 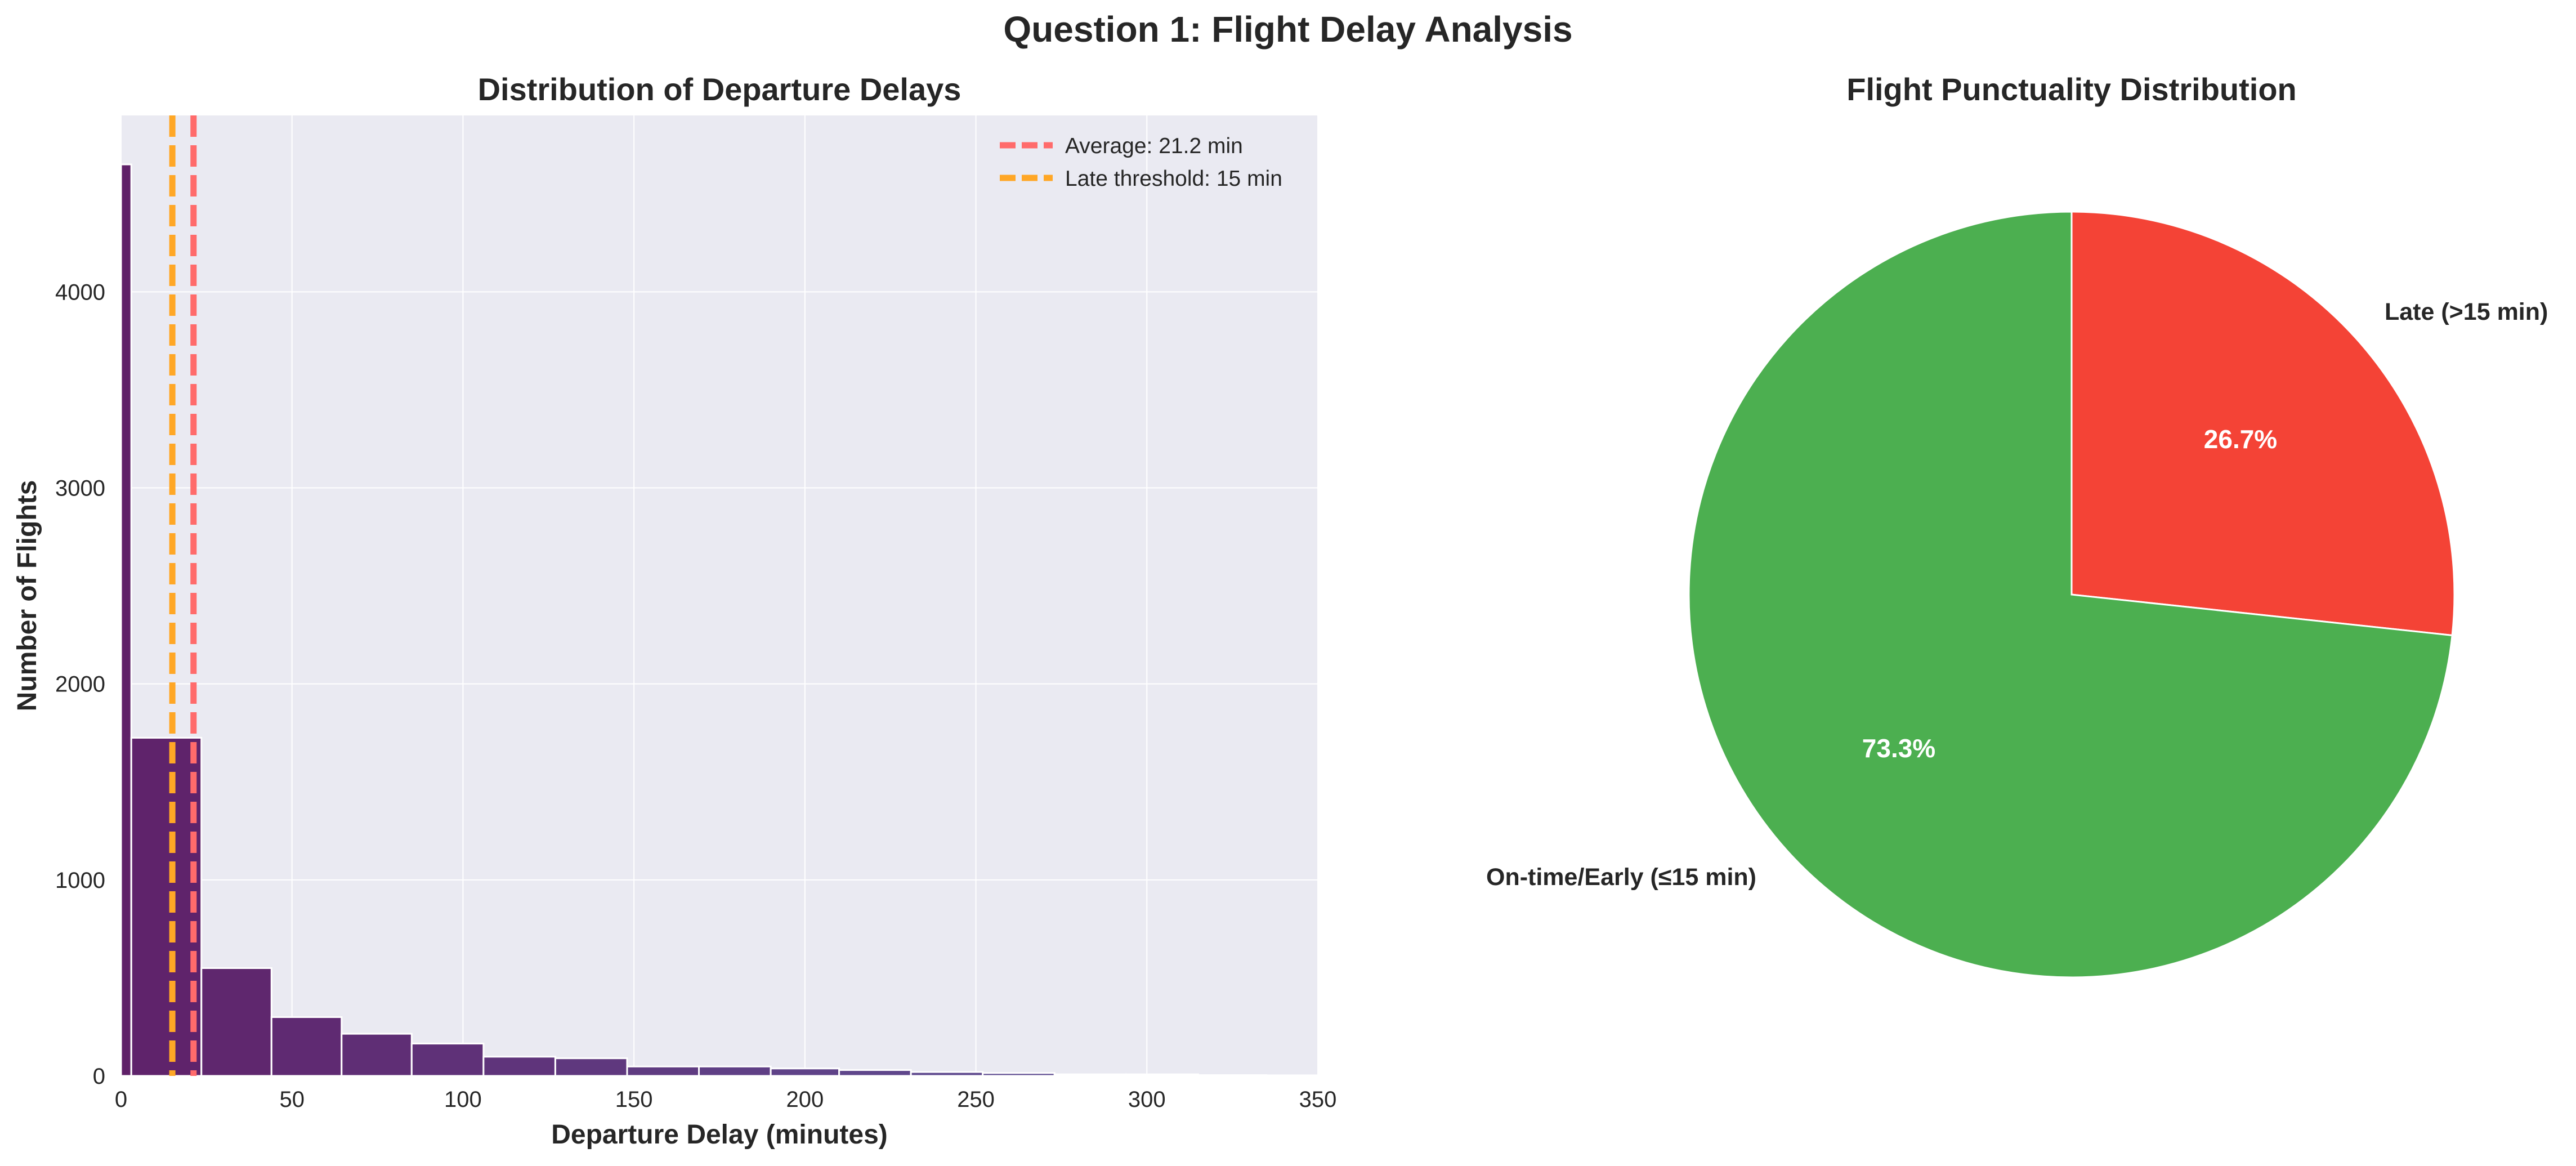 I want to click on x-tick-label: 50, so click(x=292, y=1099).